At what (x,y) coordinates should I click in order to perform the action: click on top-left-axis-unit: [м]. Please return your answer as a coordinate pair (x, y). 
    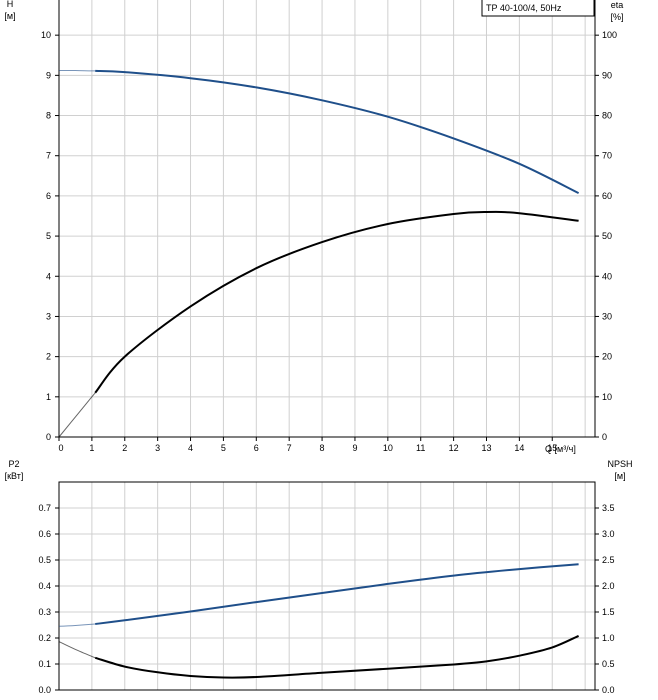
    Looking at the image, I should click on (9, 16).